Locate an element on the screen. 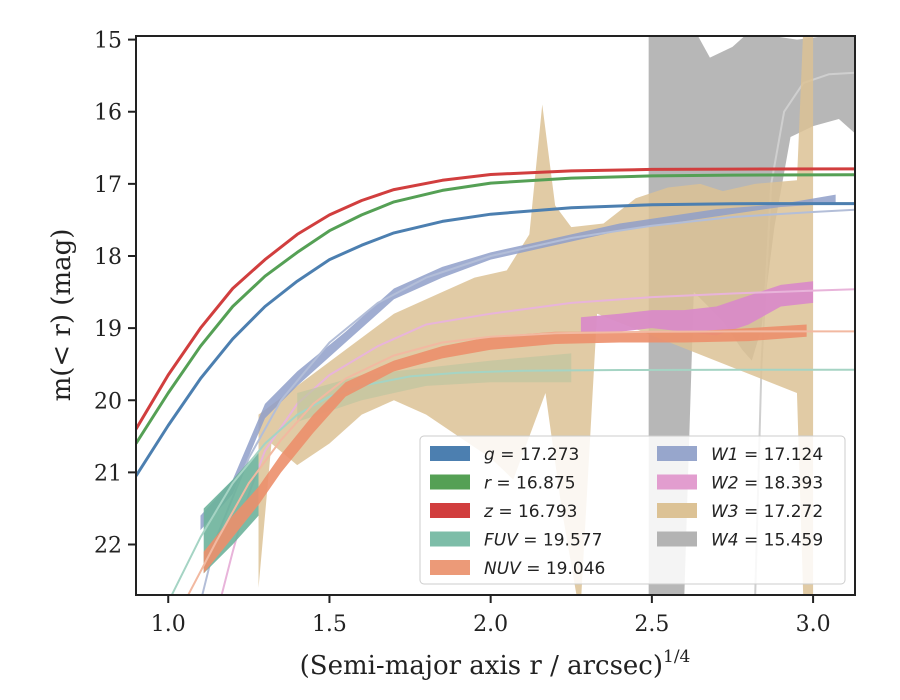  legend-swatch-fuv is located at coordinates (450, 539).